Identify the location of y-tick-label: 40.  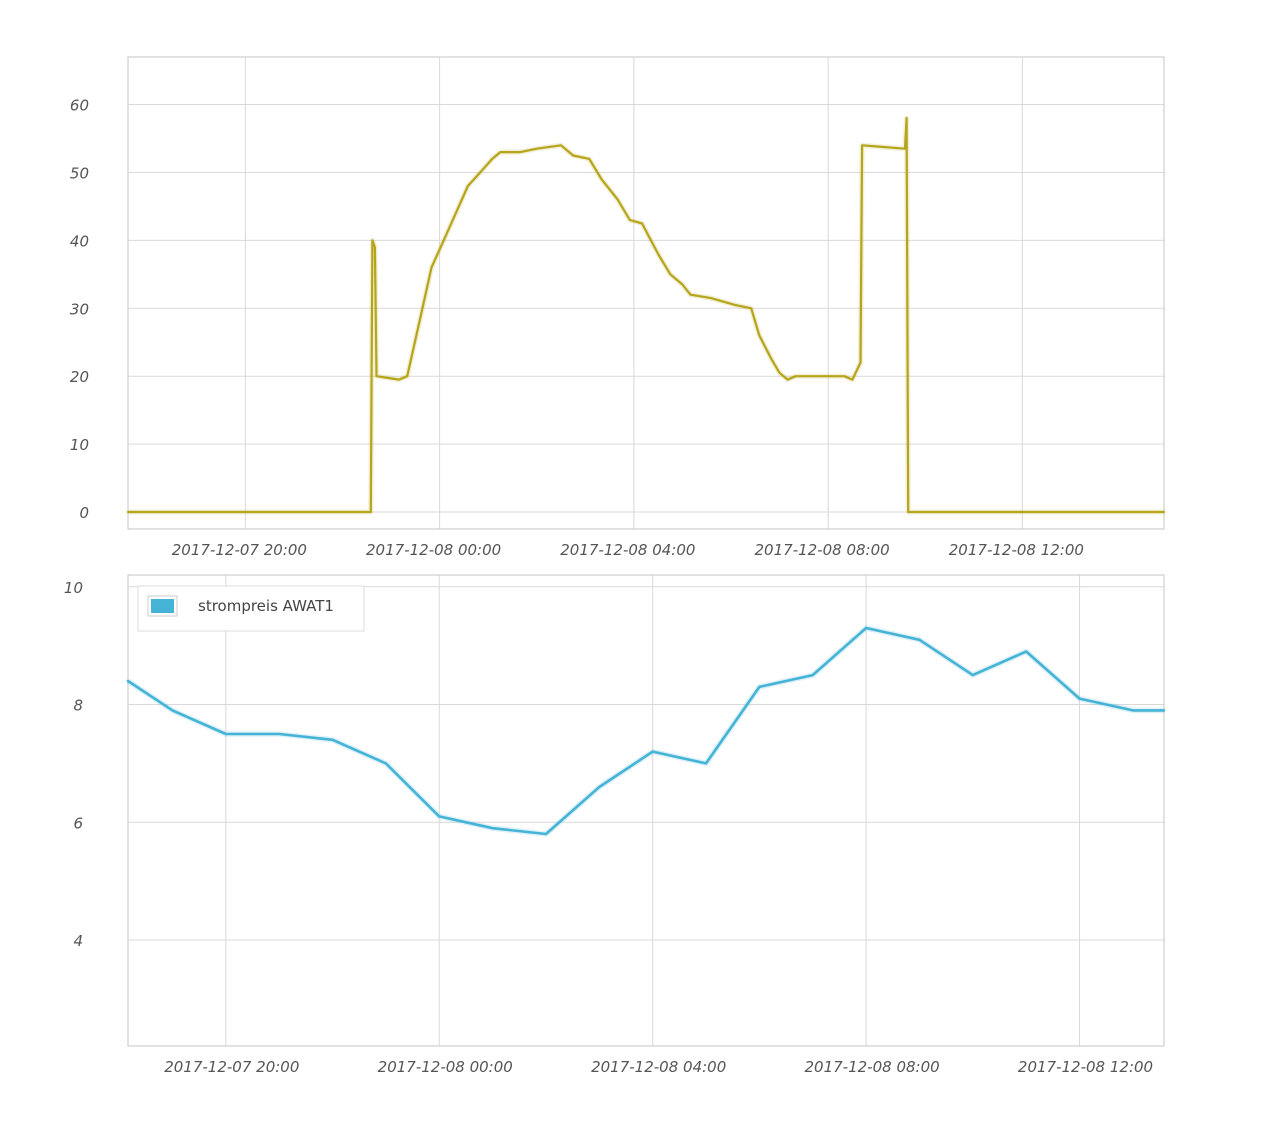
(79, 241).